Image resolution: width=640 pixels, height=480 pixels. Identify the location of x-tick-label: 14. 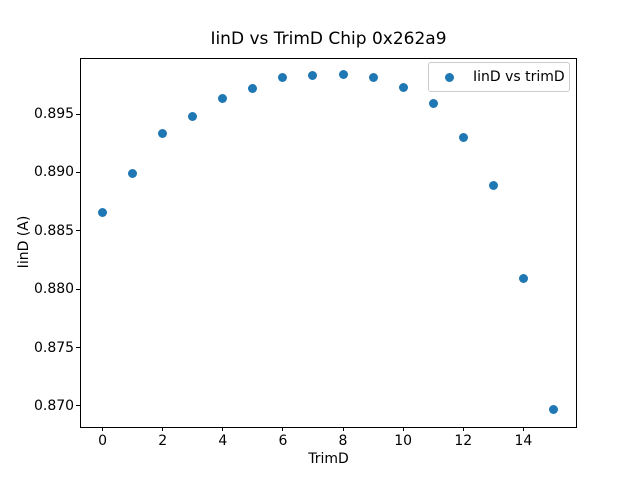
(523, 441).